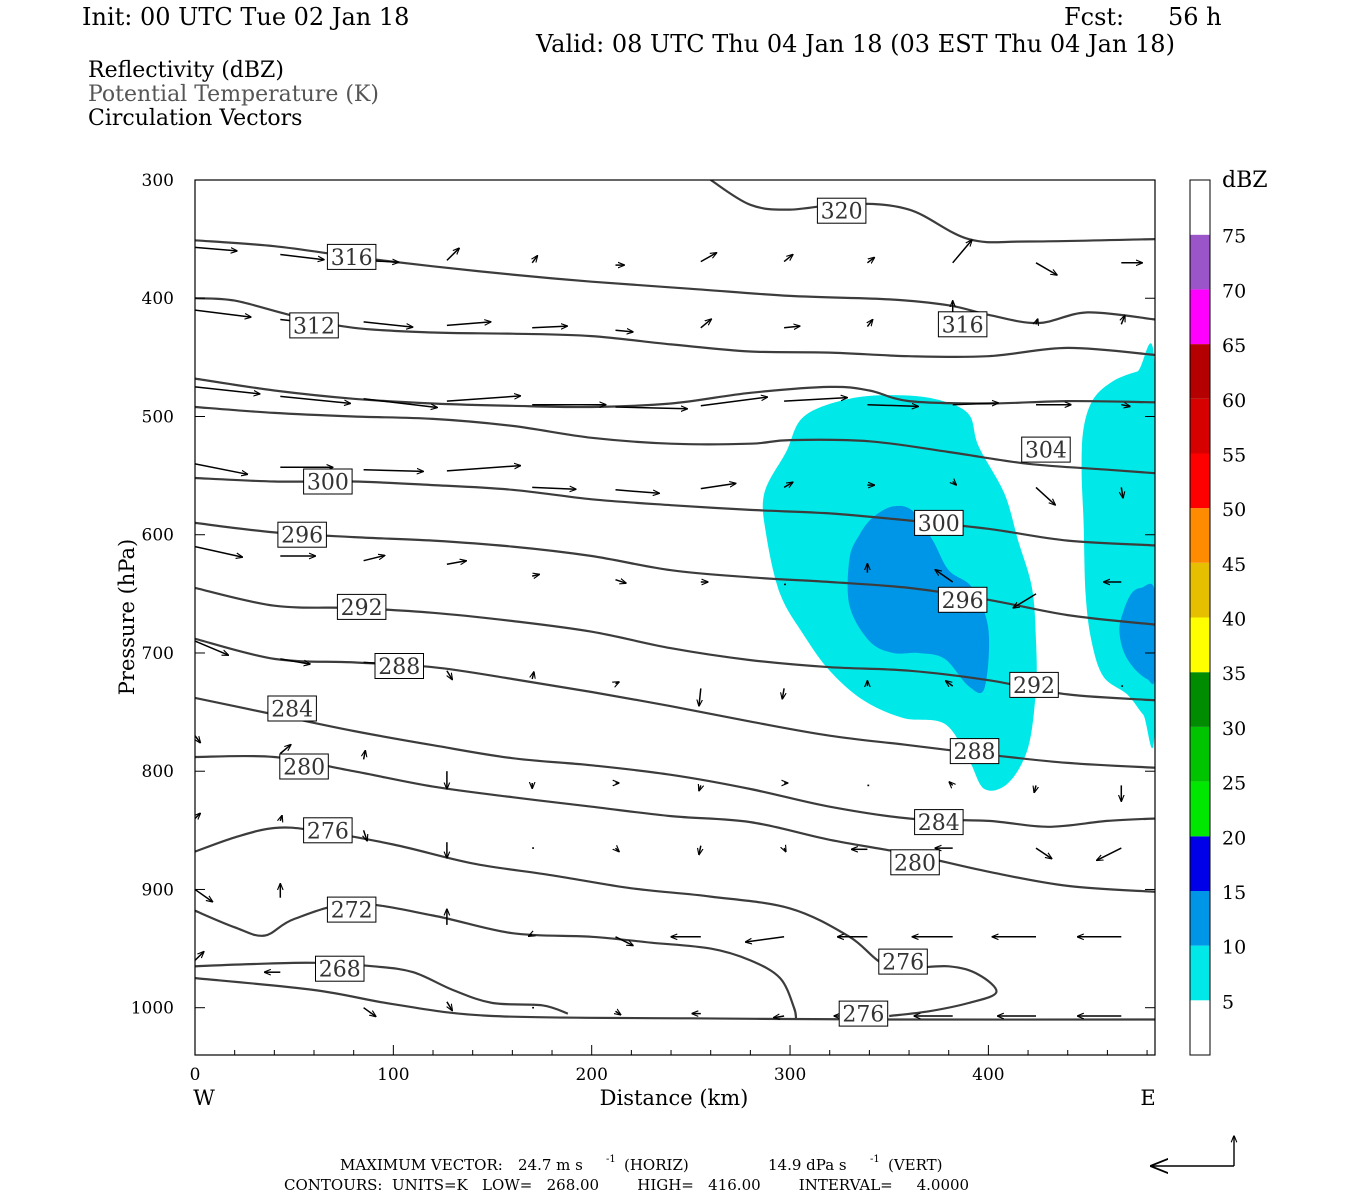  I want to click on contour-label-288-11: 288, so click(399, 666).